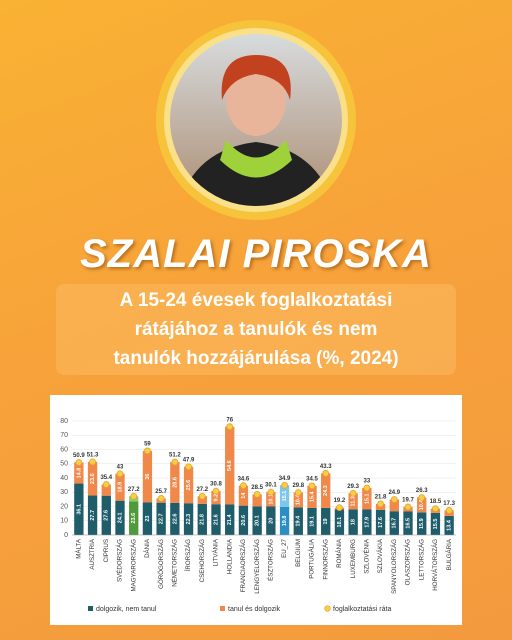  What do you see at coordinates (120, 467) in the screenshot?
I see `rate-label: 43` at bounding box center [120, 467].